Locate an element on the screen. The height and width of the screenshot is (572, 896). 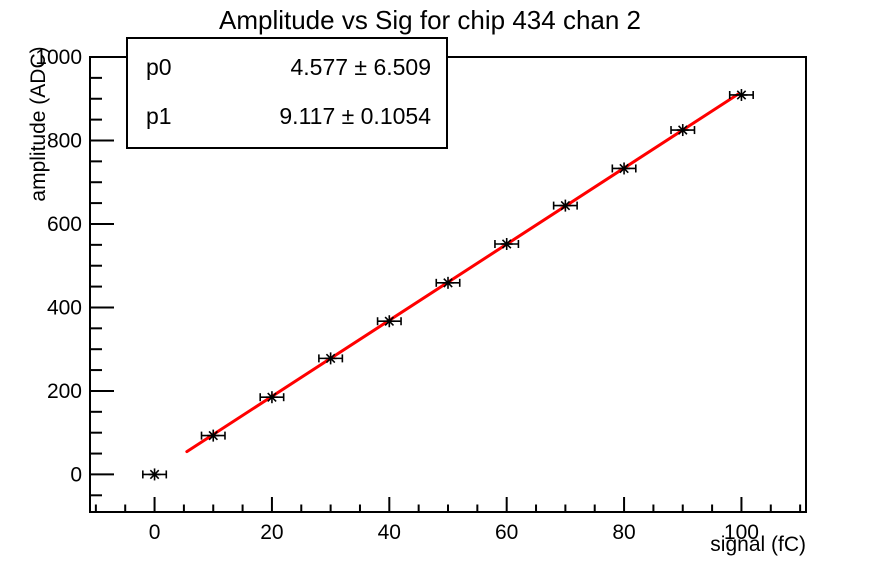
y-tick-label: 800 is located at coordinates (64, 140).